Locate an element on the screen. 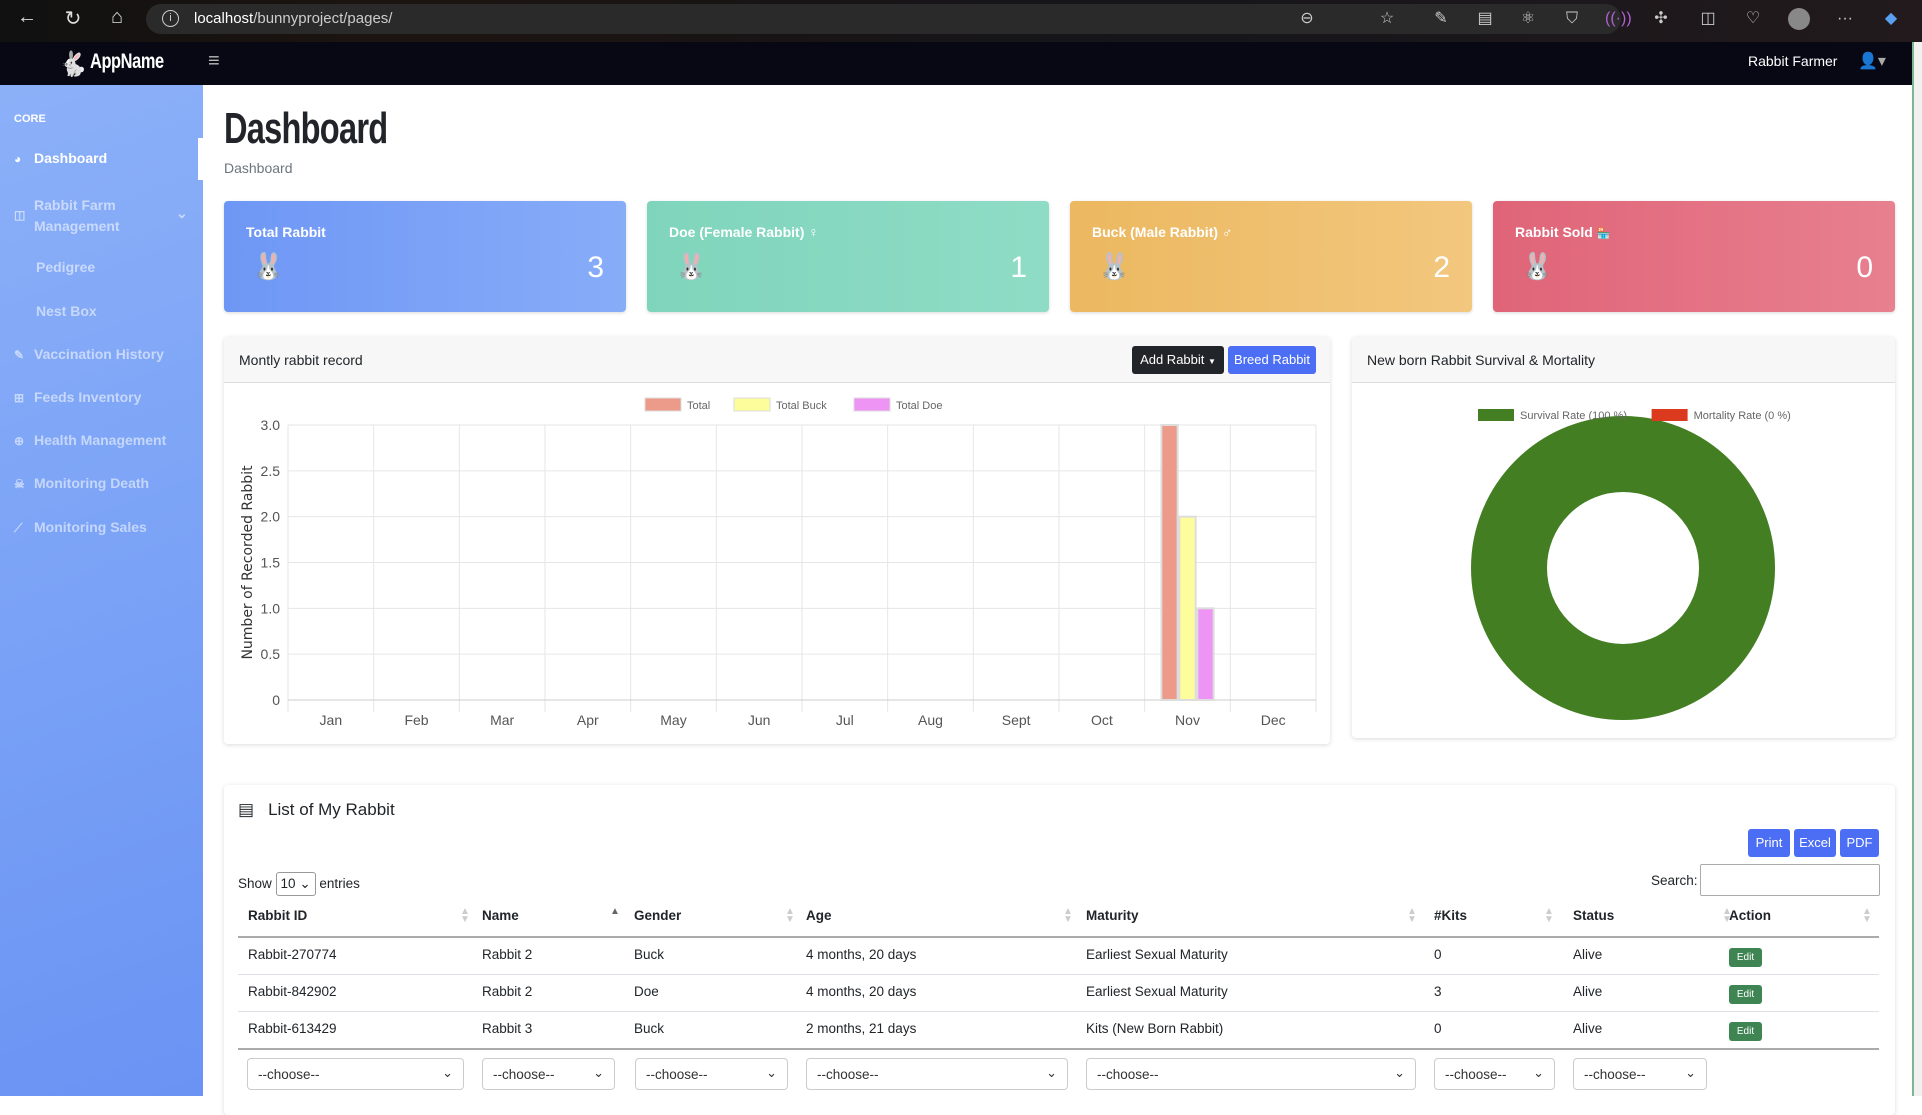 This screenshot has width=1922, height=1115. card-value: 3 is located at coordinates (595, 267).